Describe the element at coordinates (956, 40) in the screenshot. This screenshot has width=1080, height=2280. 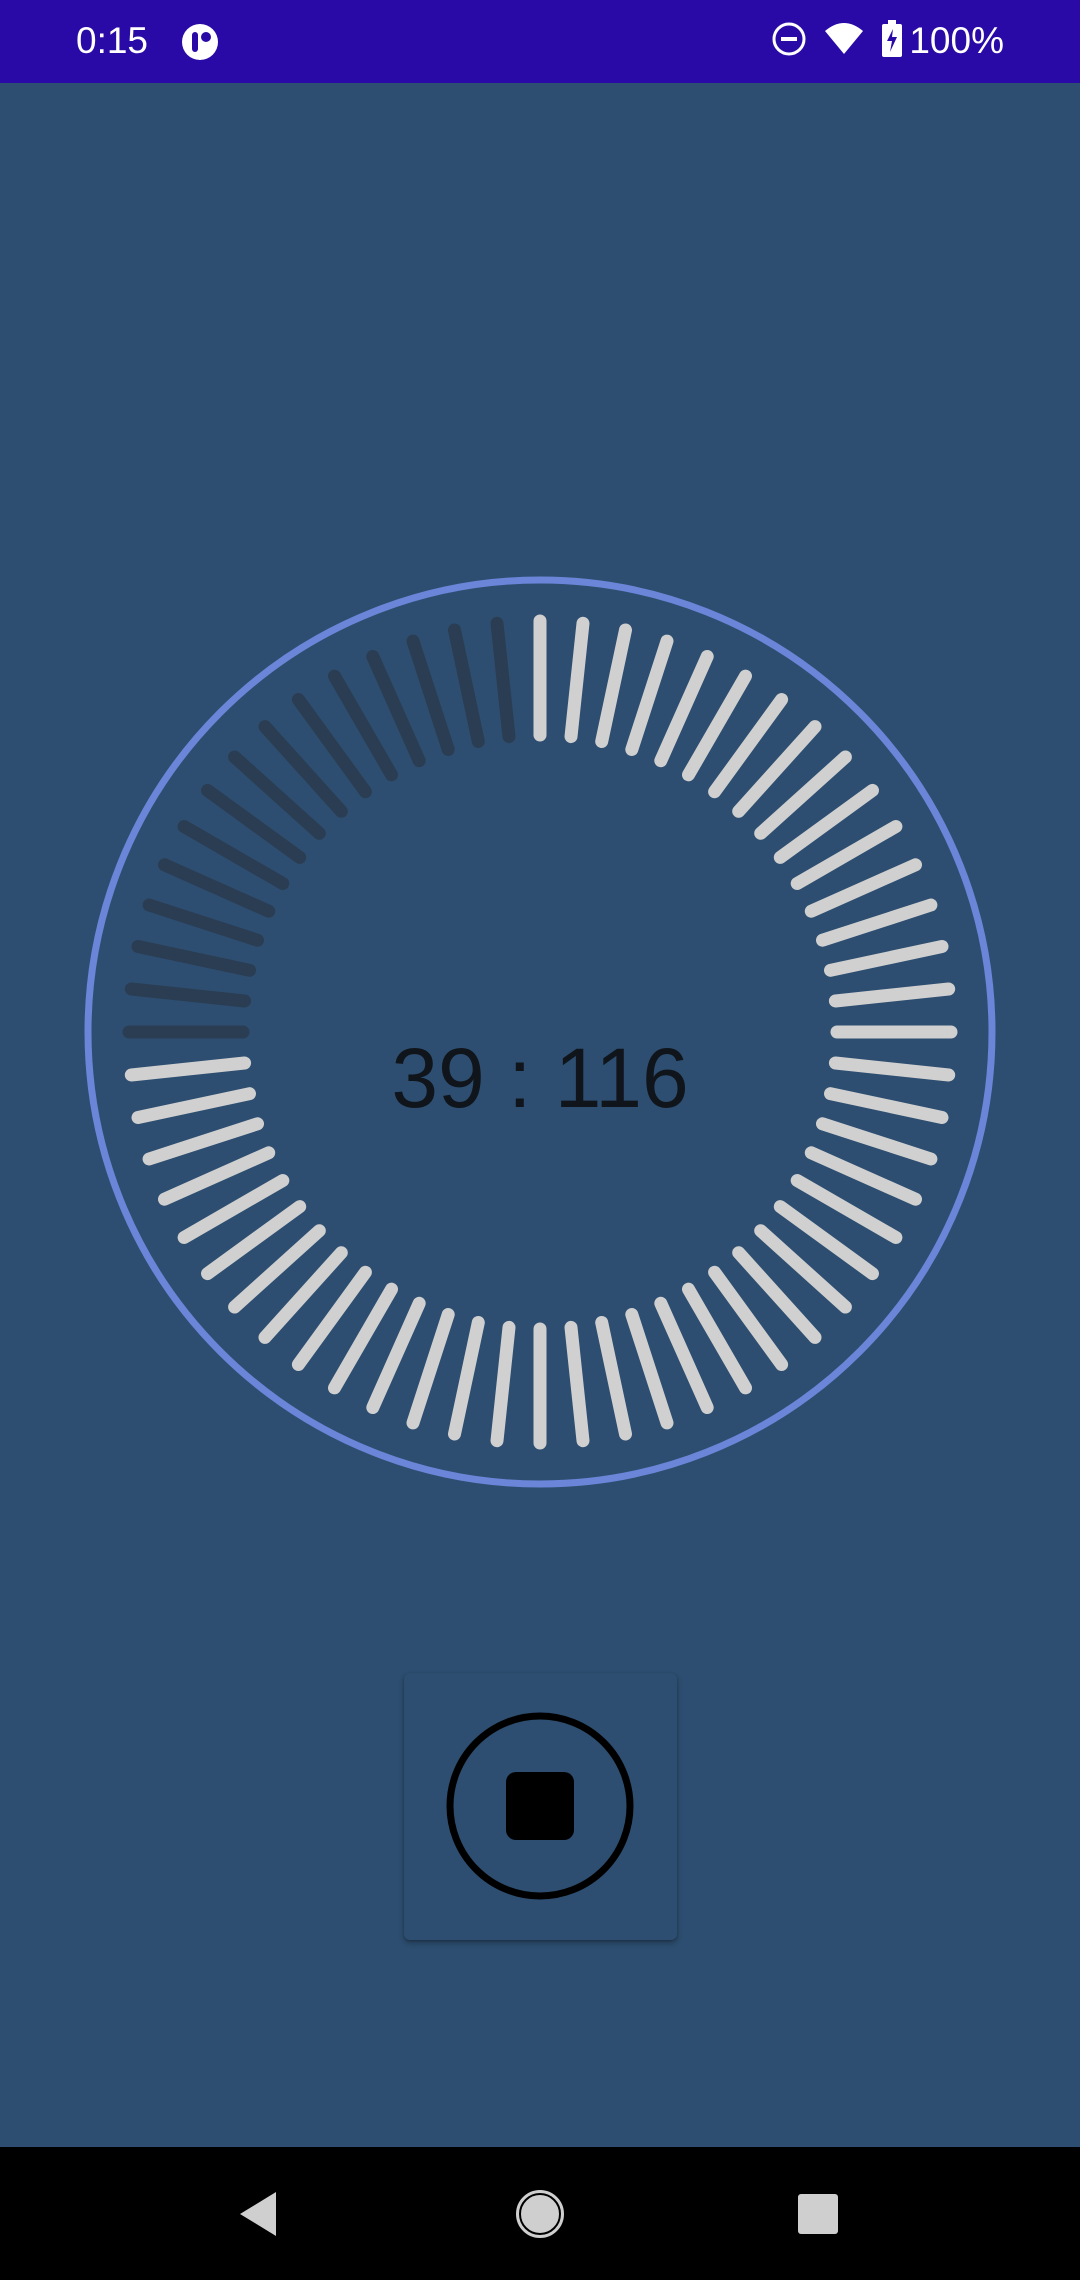
I see `battery-percentage: 100%` at that location.